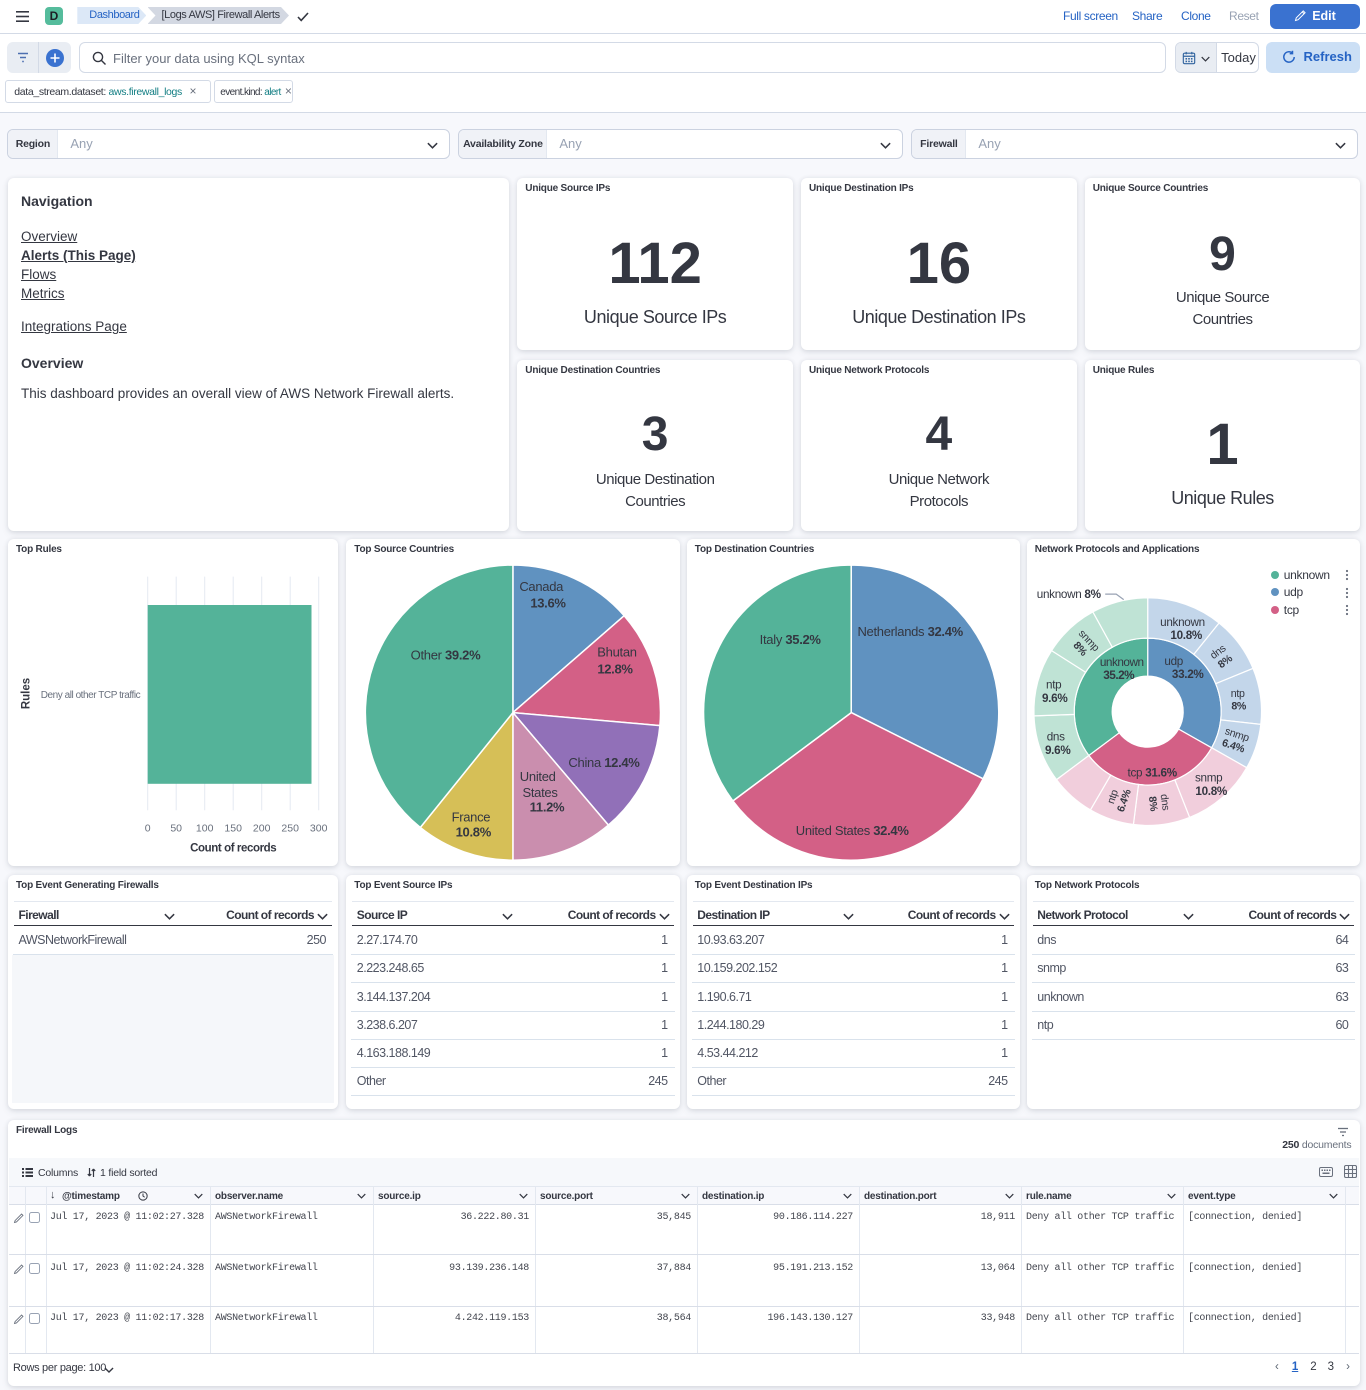 Image resolution: width=1366 pixels, height=1390 pixels. What do you see at coordinates (233, 829) in the screenshot?
I see `svg-text: 150` at bounding box center [233, 829].